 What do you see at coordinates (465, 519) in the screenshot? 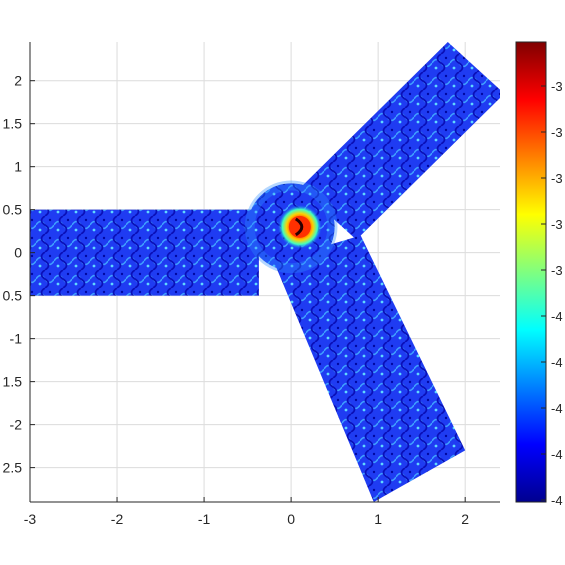
I see `x-tick-label: 2` at bounding box center [465, 519].